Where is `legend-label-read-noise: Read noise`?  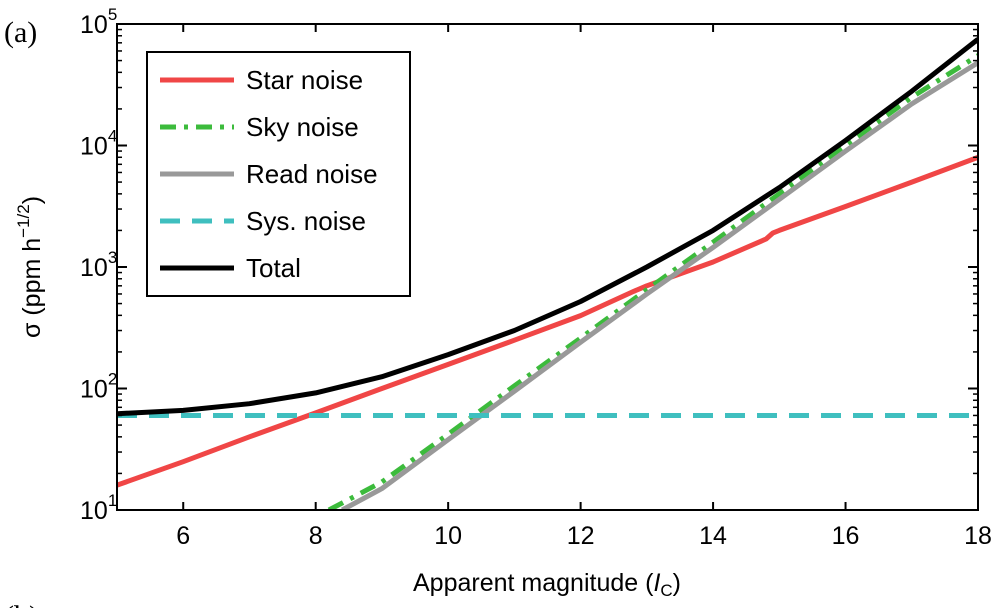 legend-label-read-noise: Read noise is located at coordinates (312, 174).